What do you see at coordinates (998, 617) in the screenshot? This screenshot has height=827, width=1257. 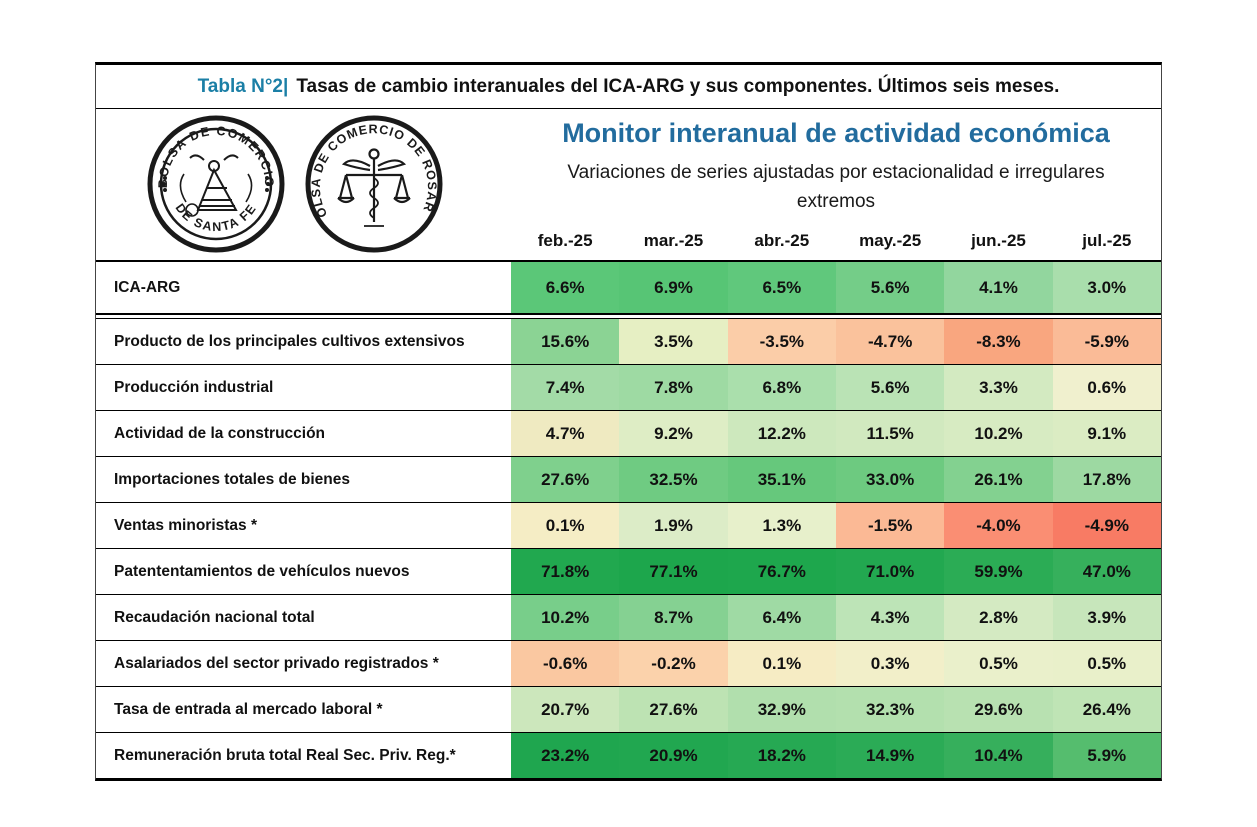 I see `value-cell: 2.8%` at bounding box center [998, 617].